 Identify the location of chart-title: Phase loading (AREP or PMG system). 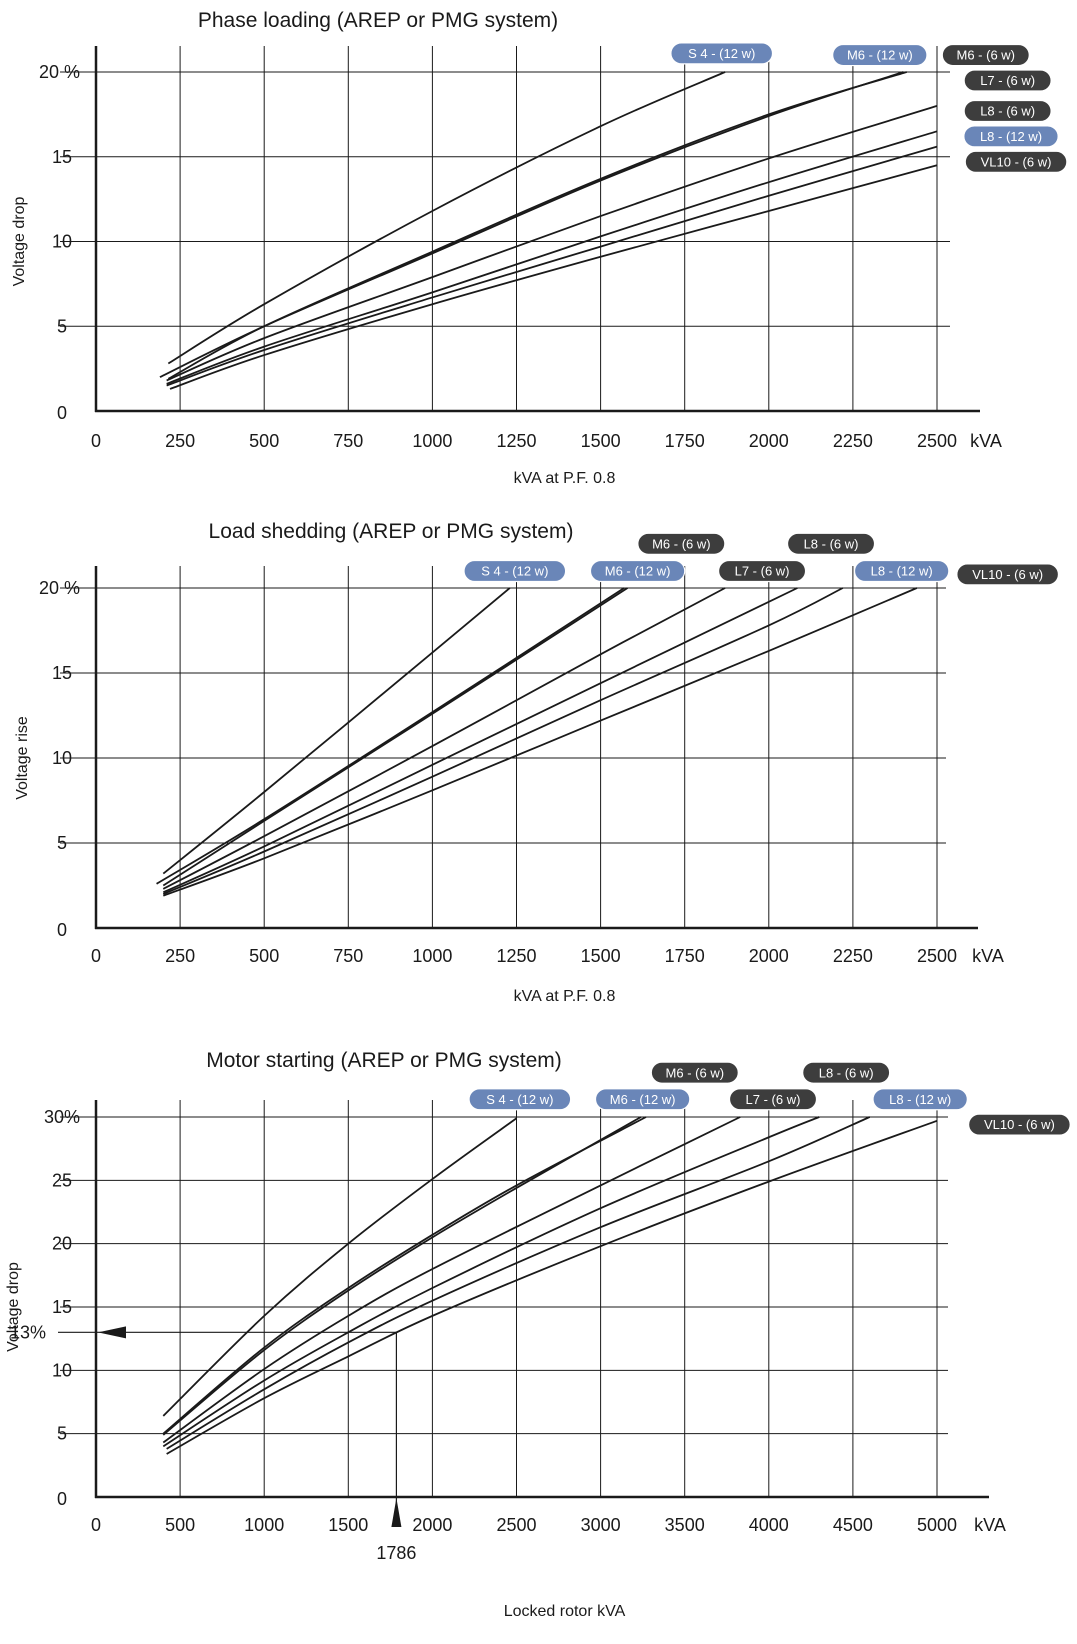
(378, 20).